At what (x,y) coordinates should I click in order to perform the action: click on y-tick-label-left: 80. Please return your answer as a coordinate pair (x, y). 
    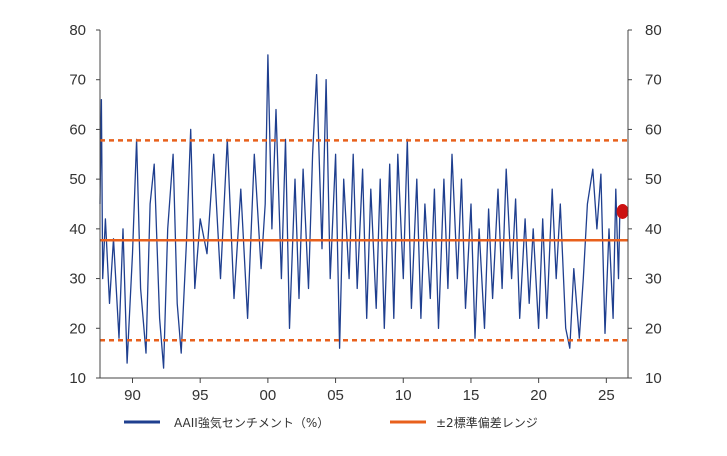
    Looking at the image, I should click on (77, 30).